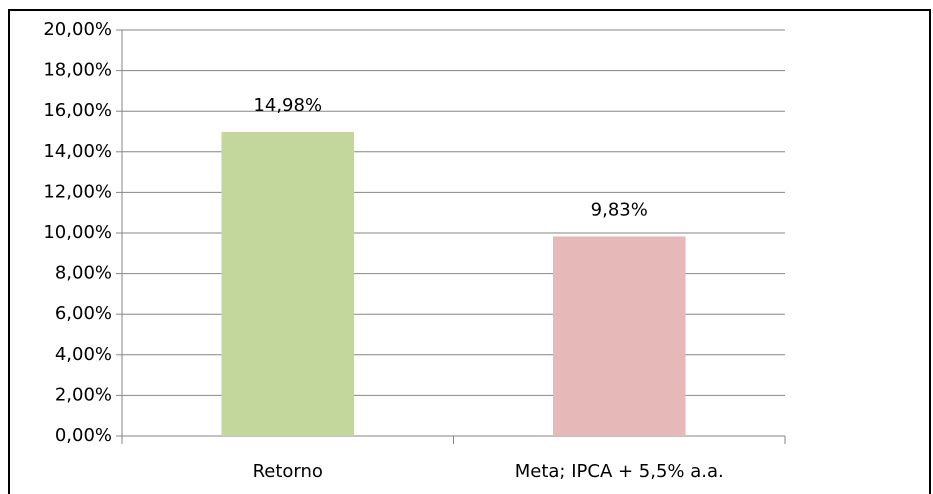  Describe the element at coordinates (83, 313) in the screenshot. I see `y-tick-label: 6,00%` at that location.